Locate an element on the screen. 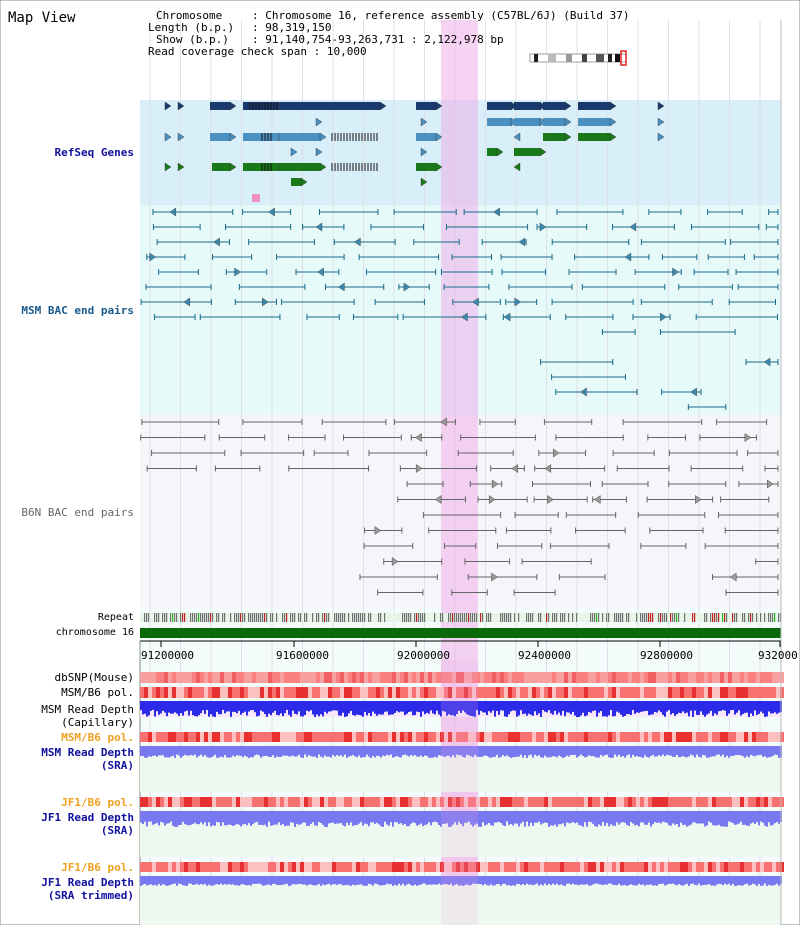  track-label-jf1-trim: JF1 Read Depth (SRA trimmed) is located at coordinates (67, 889).